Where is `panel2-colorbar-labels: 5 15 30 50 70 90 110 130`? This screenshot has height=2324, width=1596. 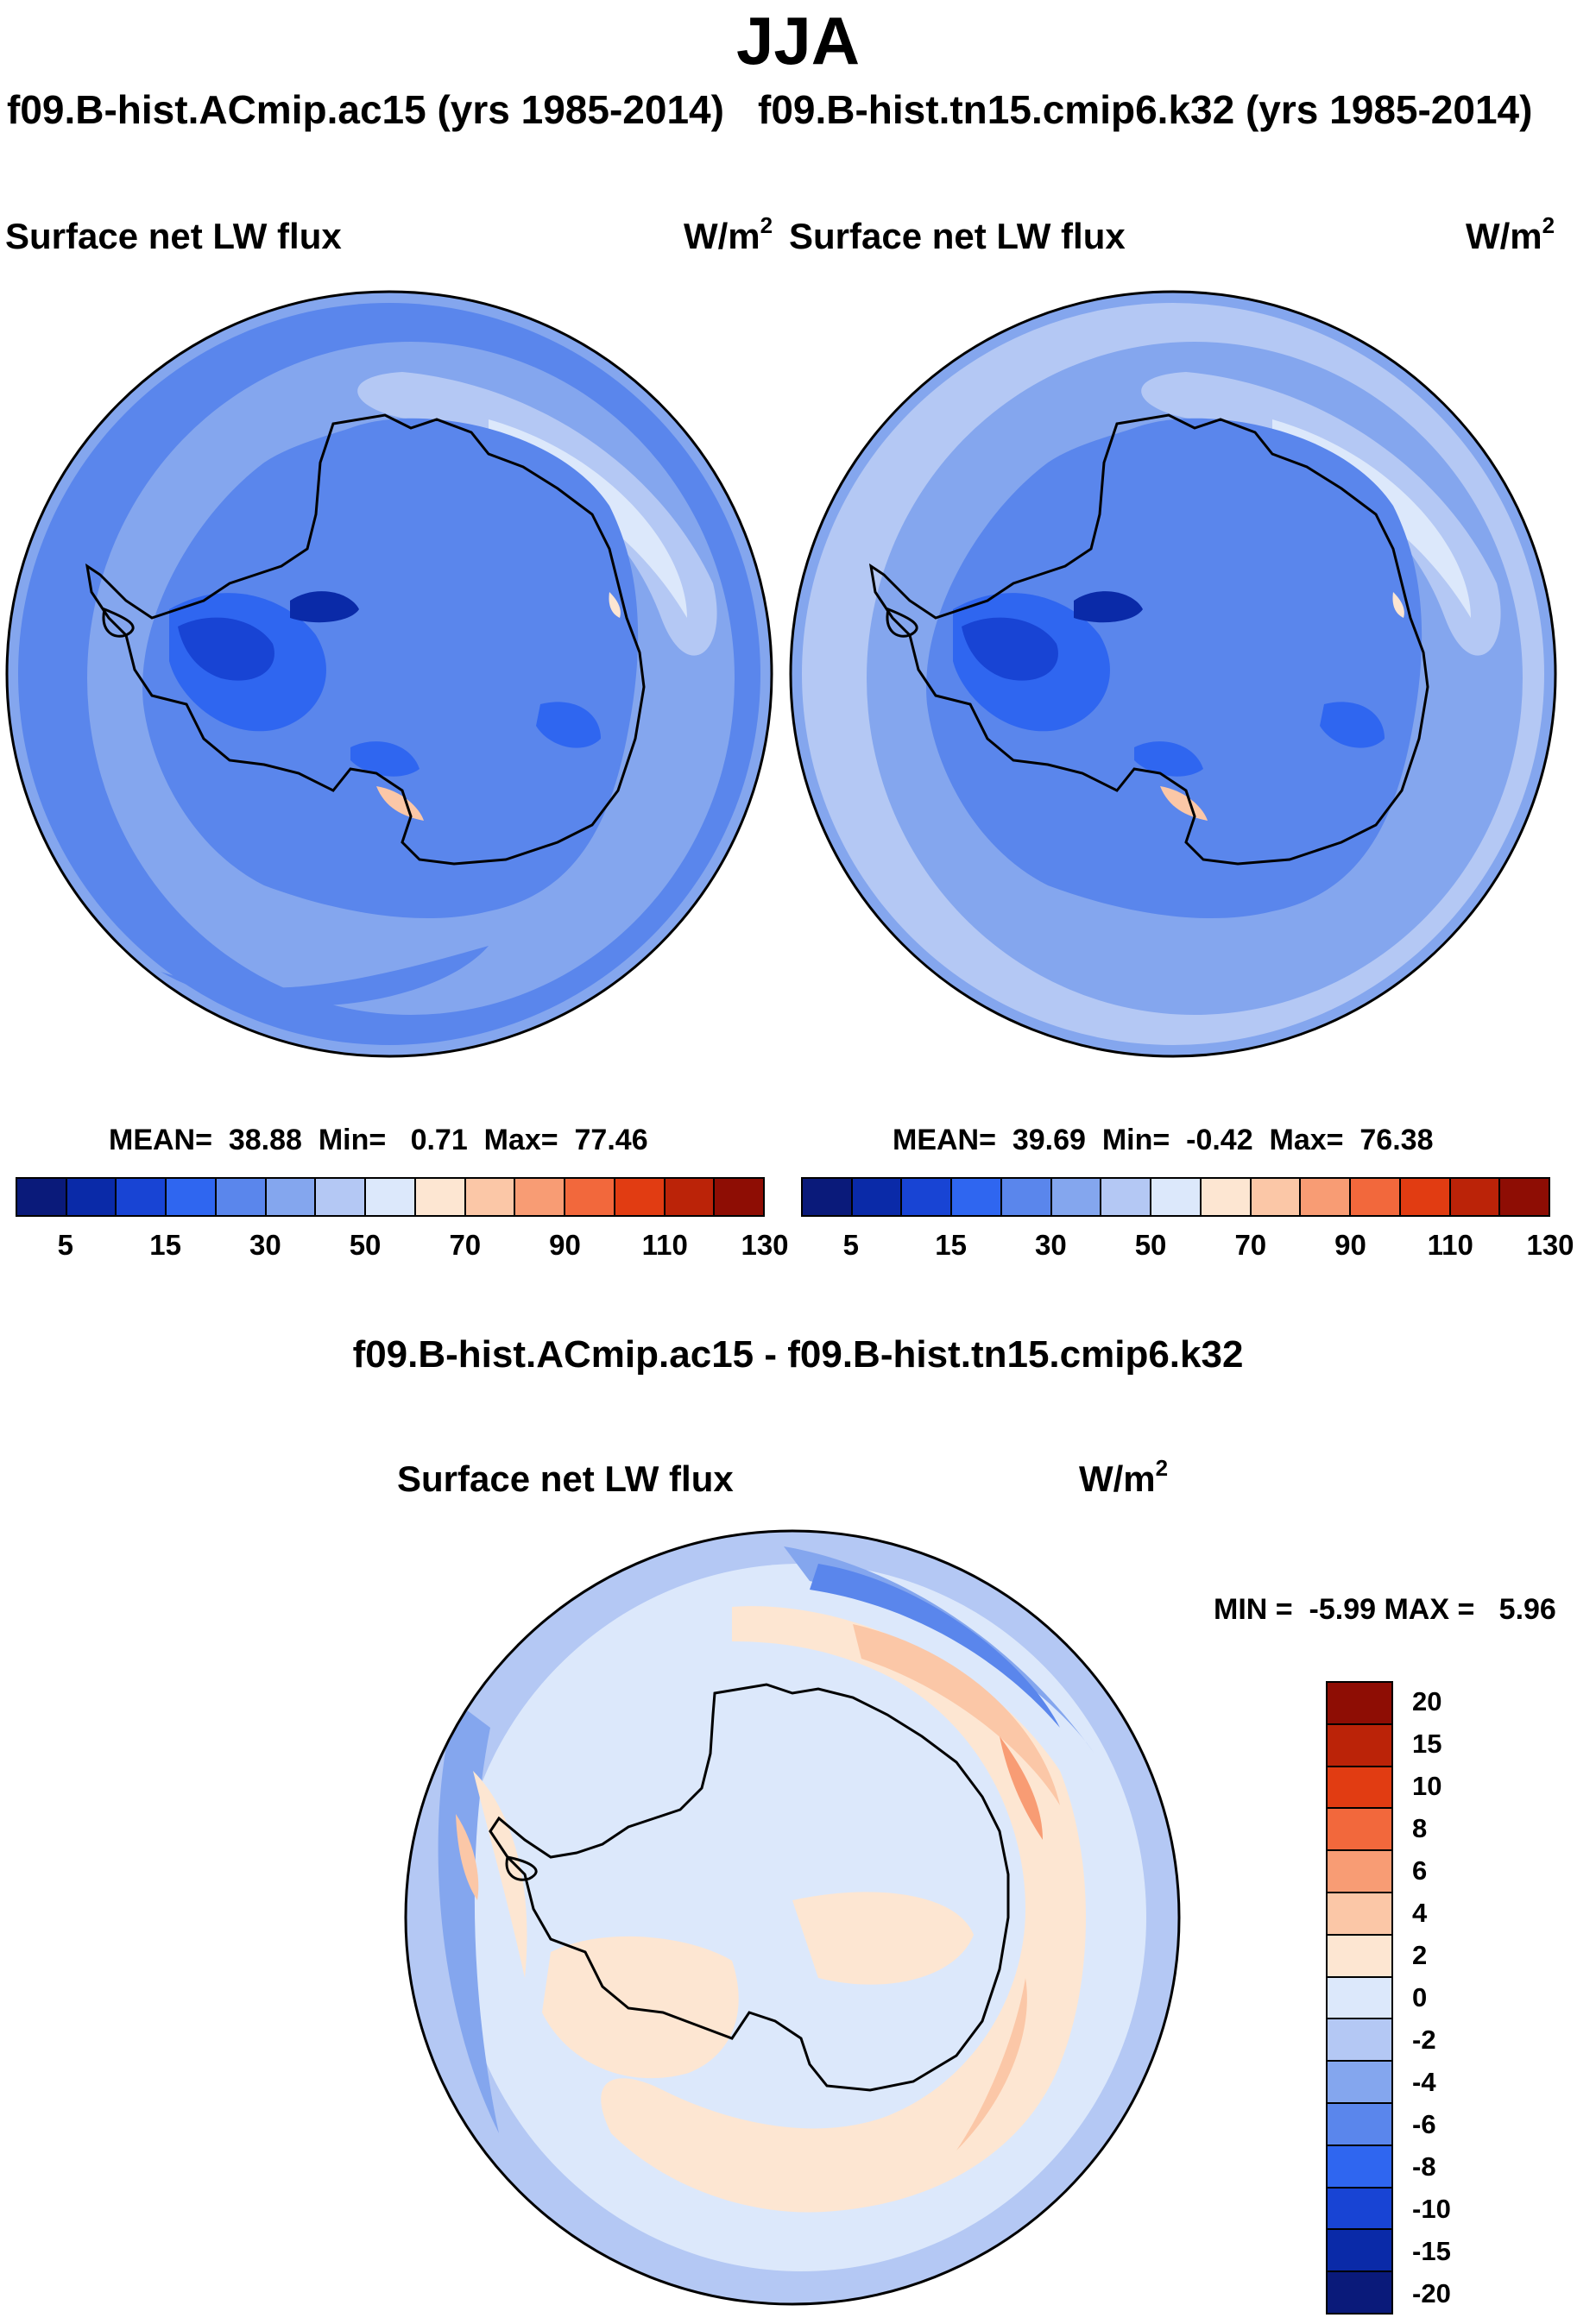 panel2-colorbar-labels: 5 15 30 50 70 90 110 130 is located at coordinates (1187, 1246).